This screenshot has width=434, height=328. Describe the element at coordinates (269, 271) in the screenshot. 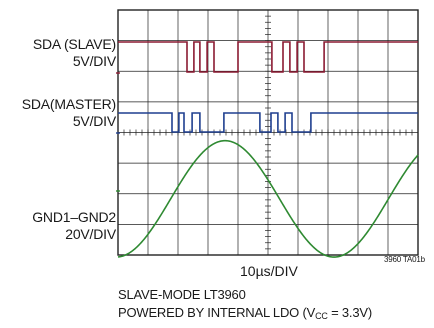

I see `x-axis-scale-label: 10µs/DIV` at that location.